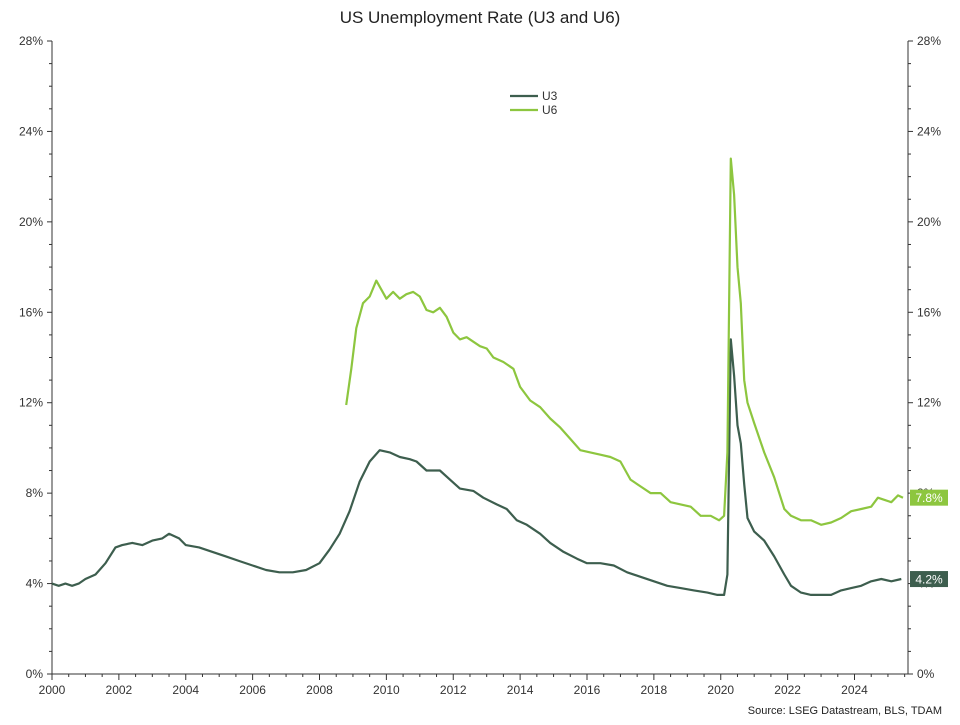 This screenshot has width=960, height=725. I want to click on y-tick-label-right: 16%, so click(929, 312).